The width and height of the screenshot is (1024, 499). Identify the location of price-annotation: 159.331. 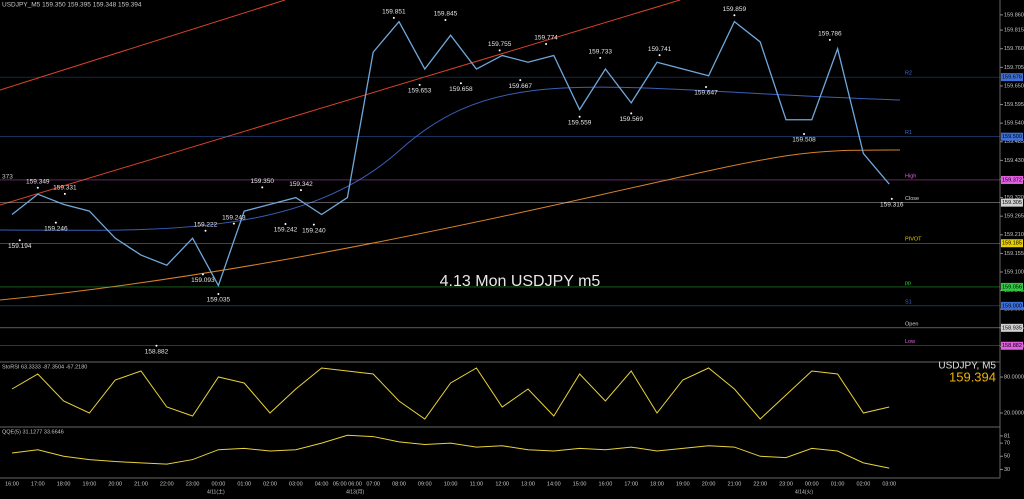
(65, 188).